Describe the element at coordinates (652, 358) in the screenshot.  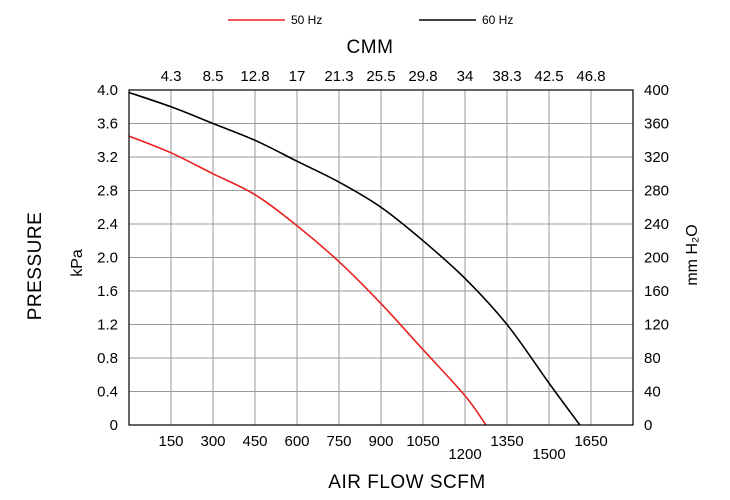
I see `y2-tick-label: 80` at that location.